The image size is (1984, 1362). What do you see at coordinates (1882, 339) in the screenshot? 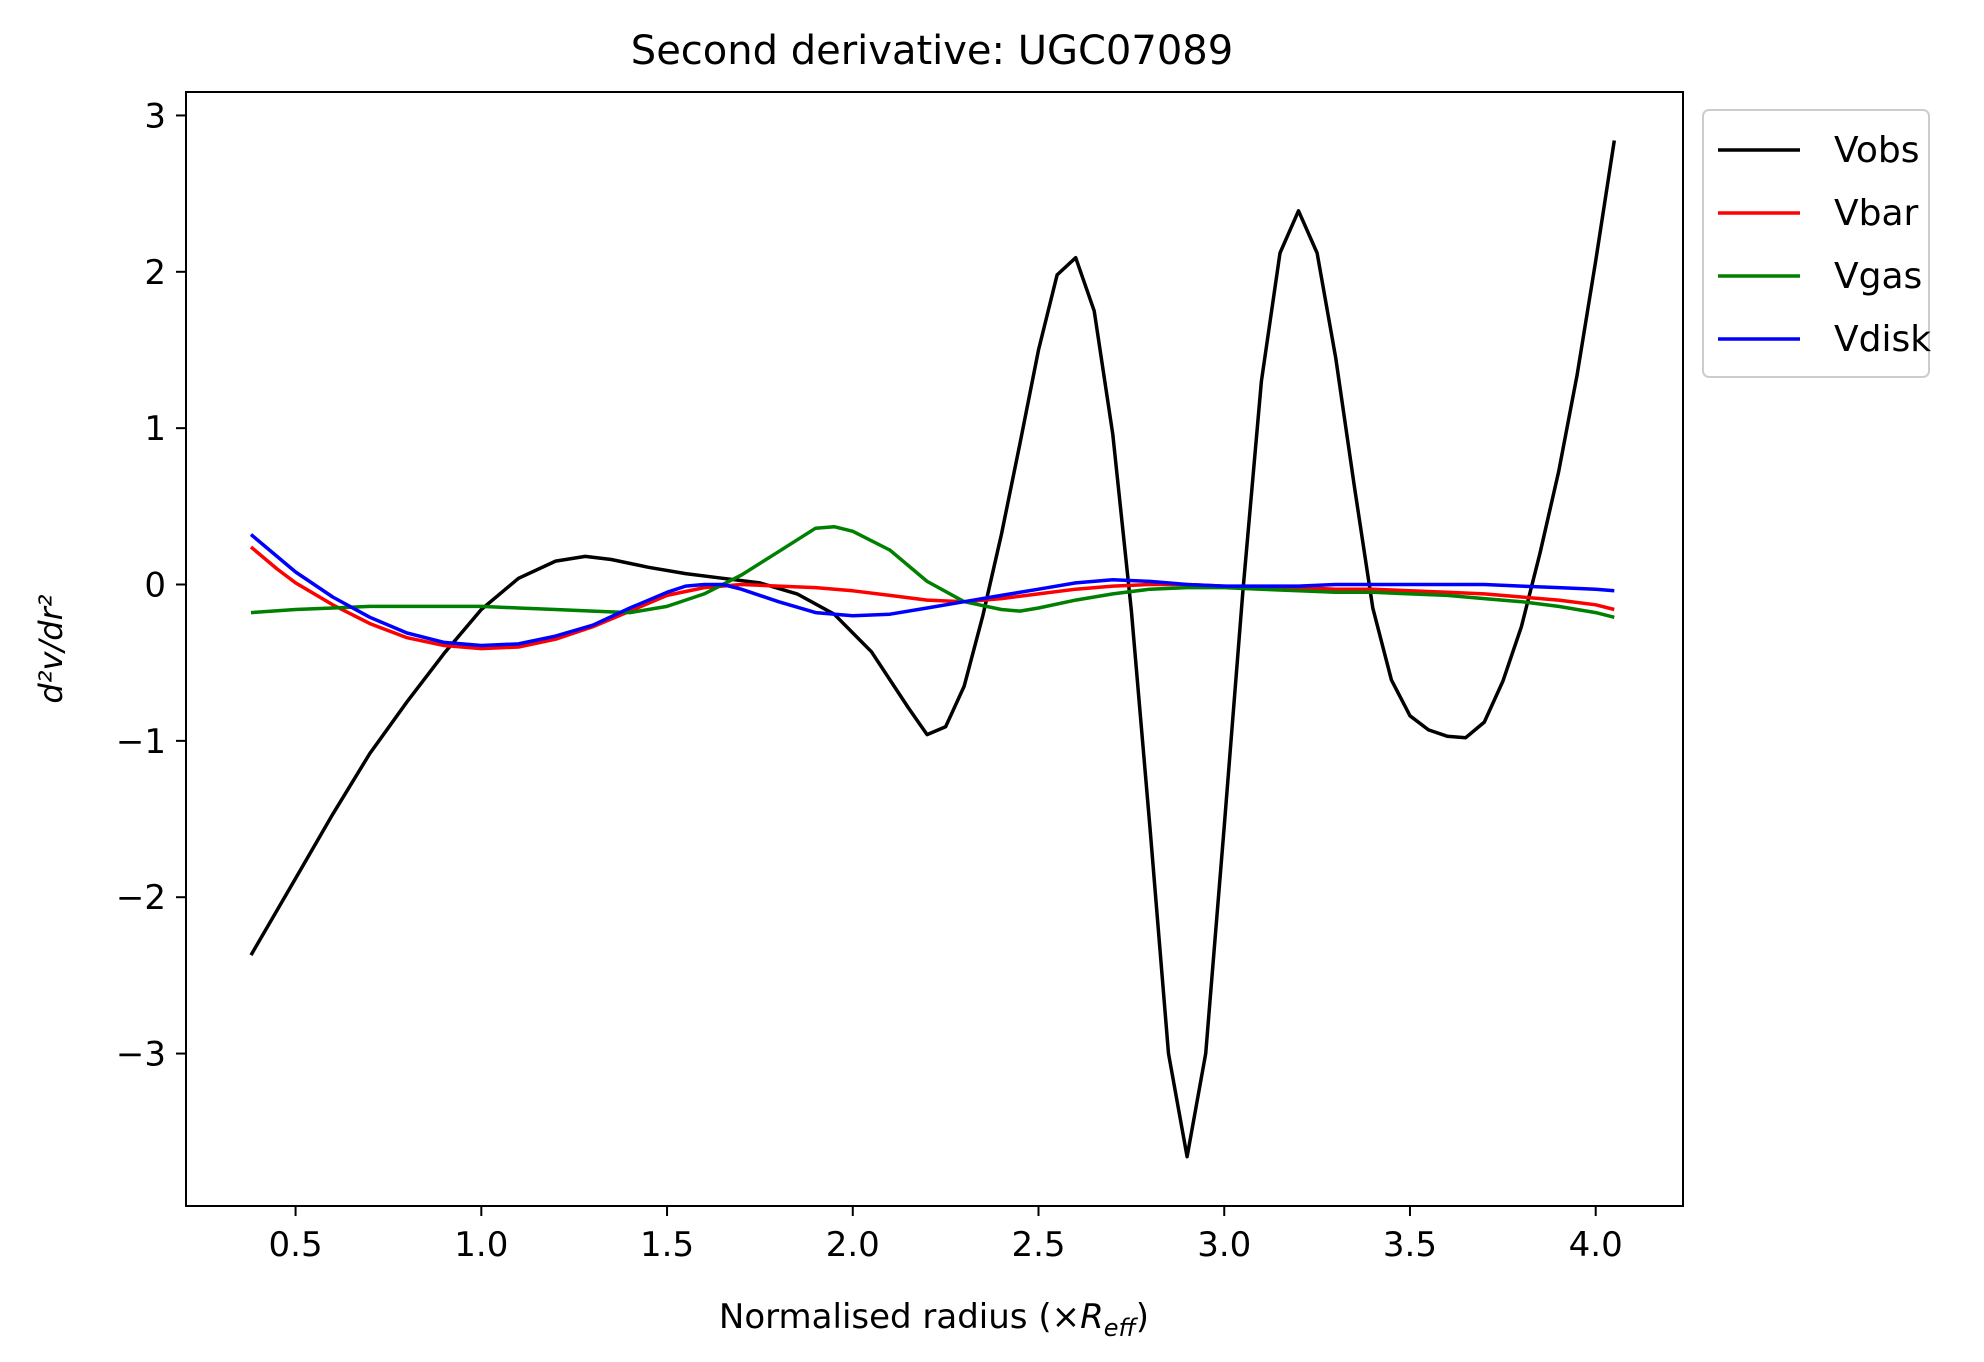
I see `legend-label-vdisk: Vdisk` at bounding box center [1882, 339].